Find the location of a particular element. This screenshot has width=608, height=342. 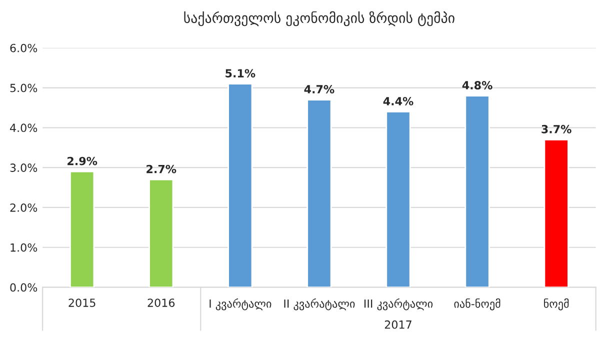

x-tick-label: 2015 is located at coordinates (82, 302).